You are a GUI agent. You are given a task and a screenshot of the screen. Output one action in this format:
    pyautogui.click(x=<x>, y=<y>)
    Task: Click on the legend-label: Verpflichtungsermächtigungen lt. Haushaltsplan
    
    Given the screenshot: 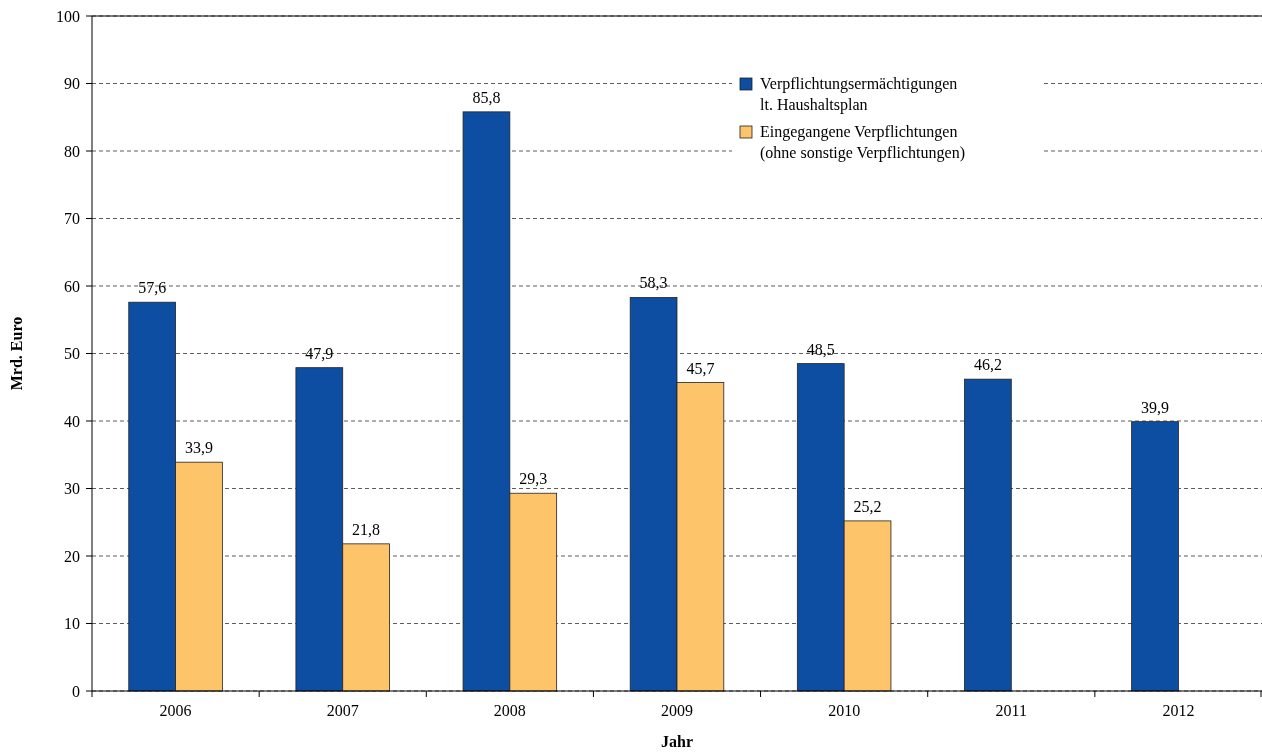 What is the action you would take?
    pyautogui.click(x=859, y=94)
    